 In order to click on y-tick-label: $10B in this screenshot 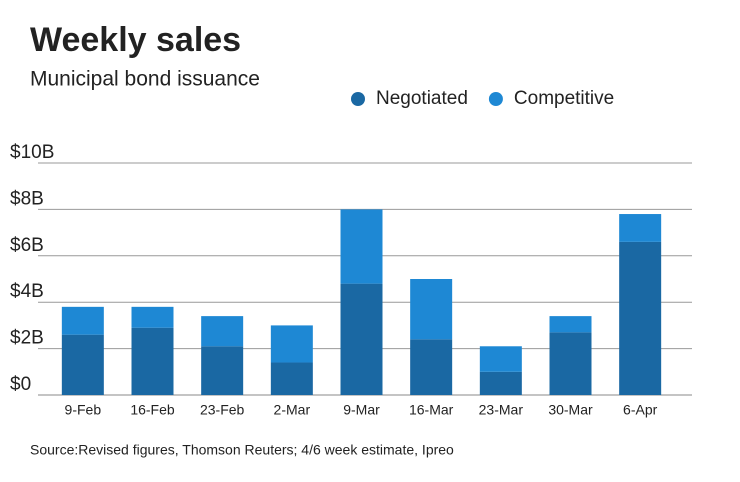, I will do `click(32, 152)`.